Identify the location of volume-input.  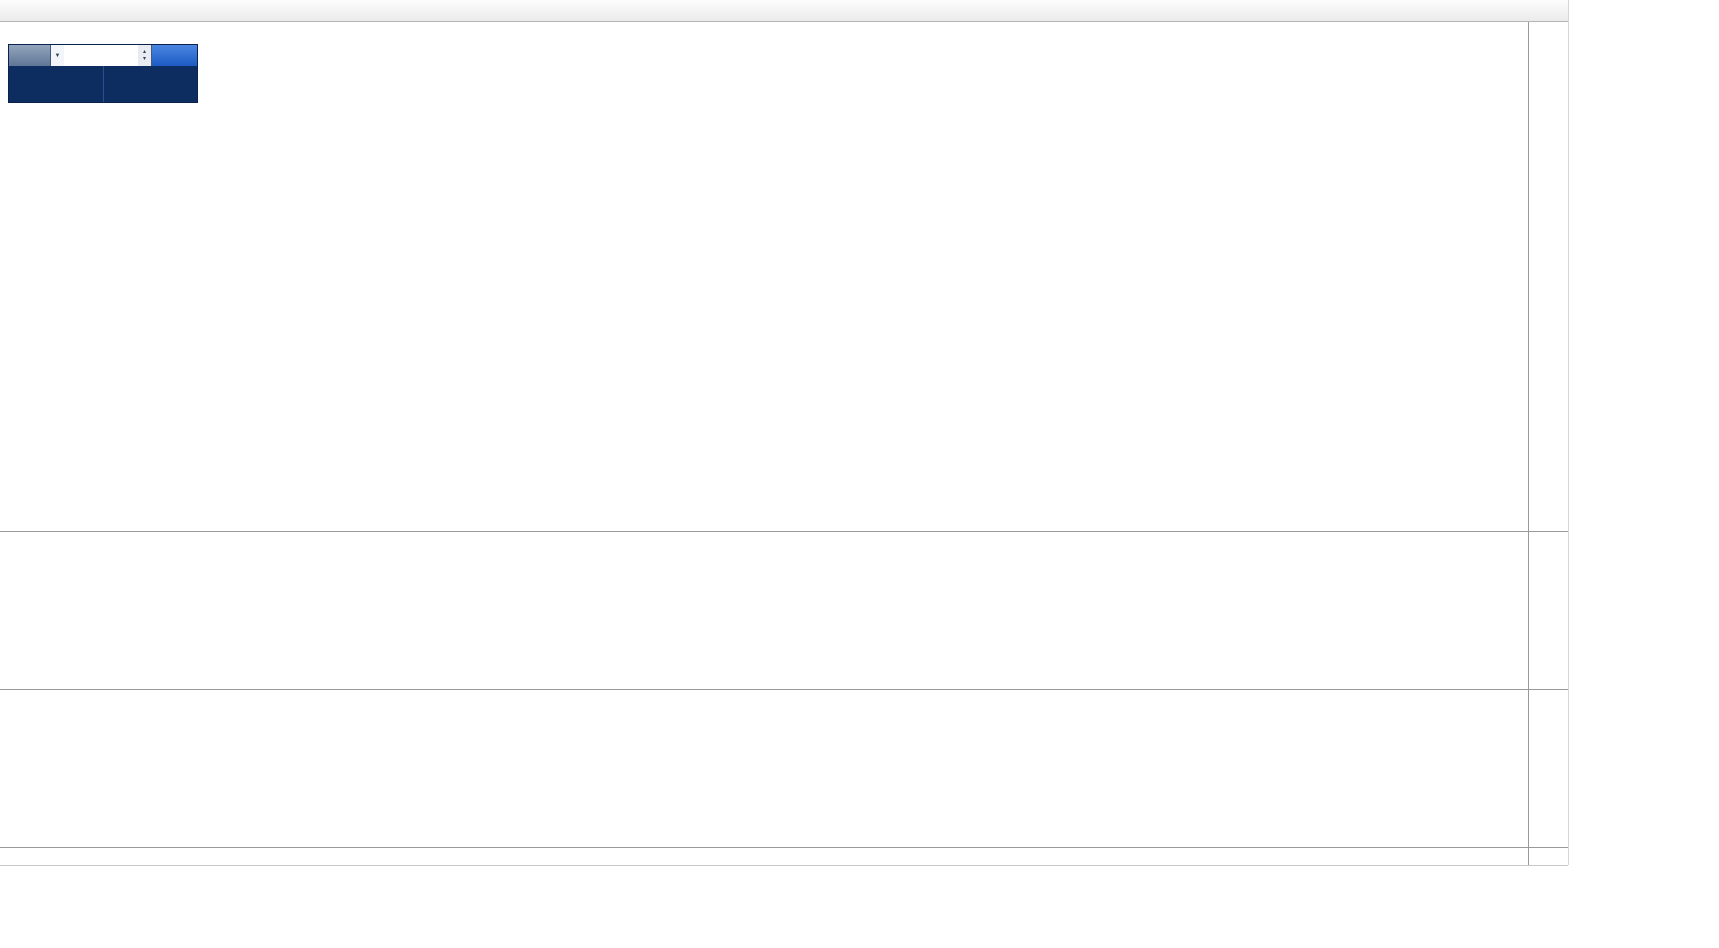
(101, 55).